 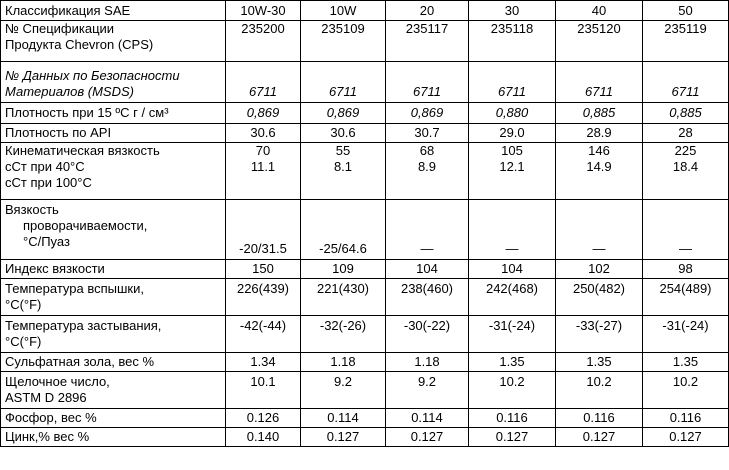 What do you see at coordinates (263, 418) in the screenshot?
I see `cell-value: 0.126` at bounding box center [263, 418].